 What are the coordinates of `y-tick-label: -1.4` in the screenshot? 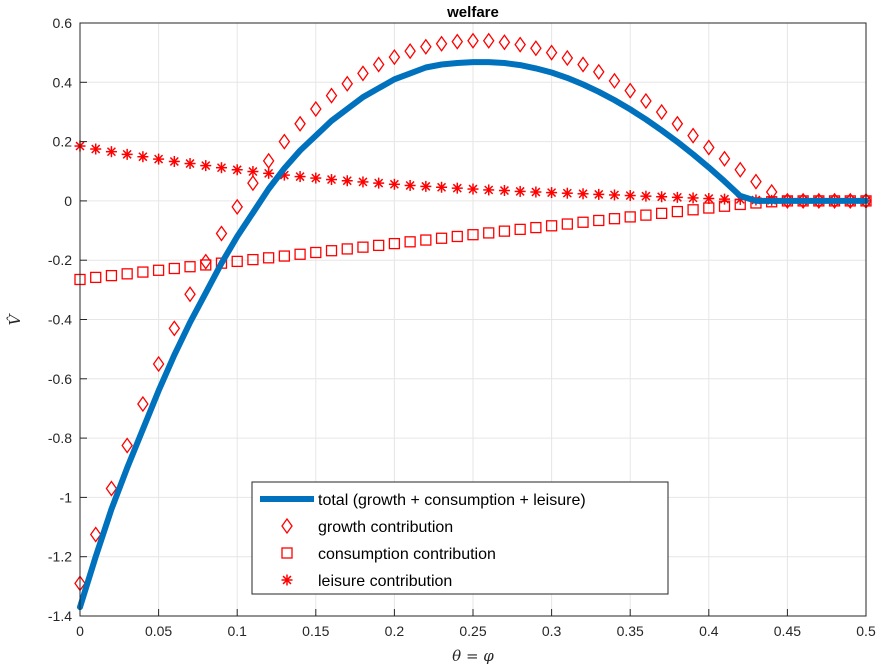 It's located at (60, 616).